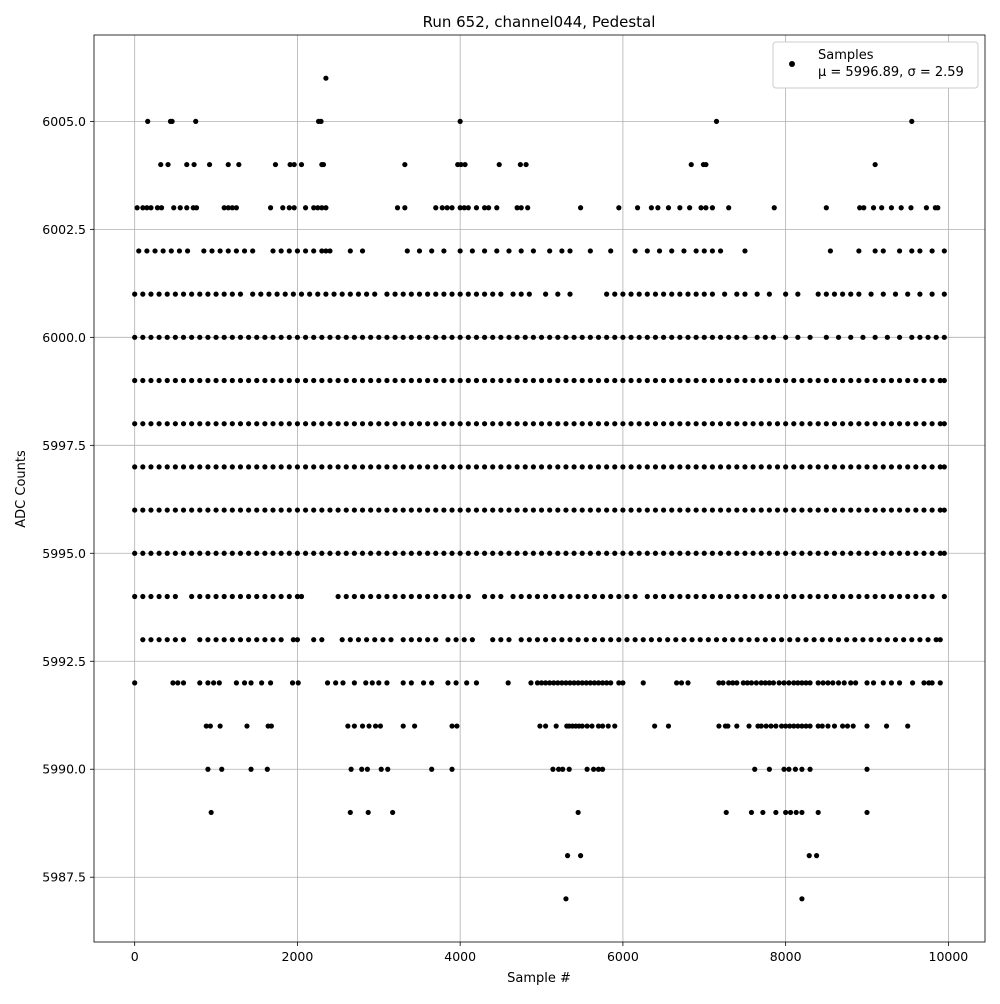  Describe the element at coordinates (298, 956) in the screenshot. I see `x-tick-label: 2000` at that location.